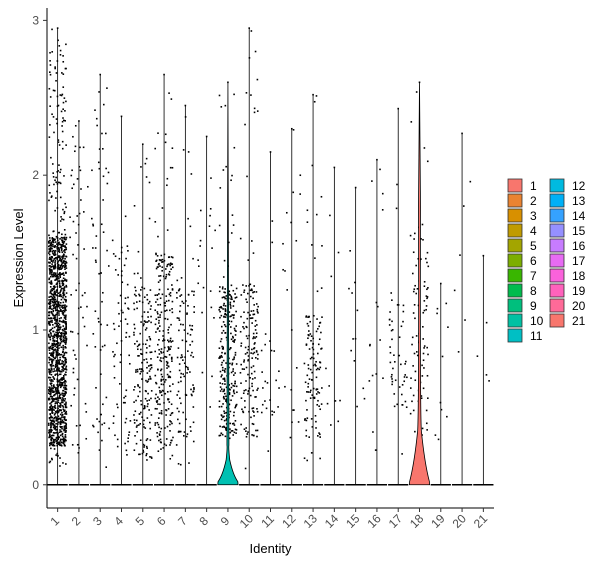  What do you see at coordinates (579, 231) in the screenshot?
I see `legend-label-15: 15` at bounding box center [579, 231].